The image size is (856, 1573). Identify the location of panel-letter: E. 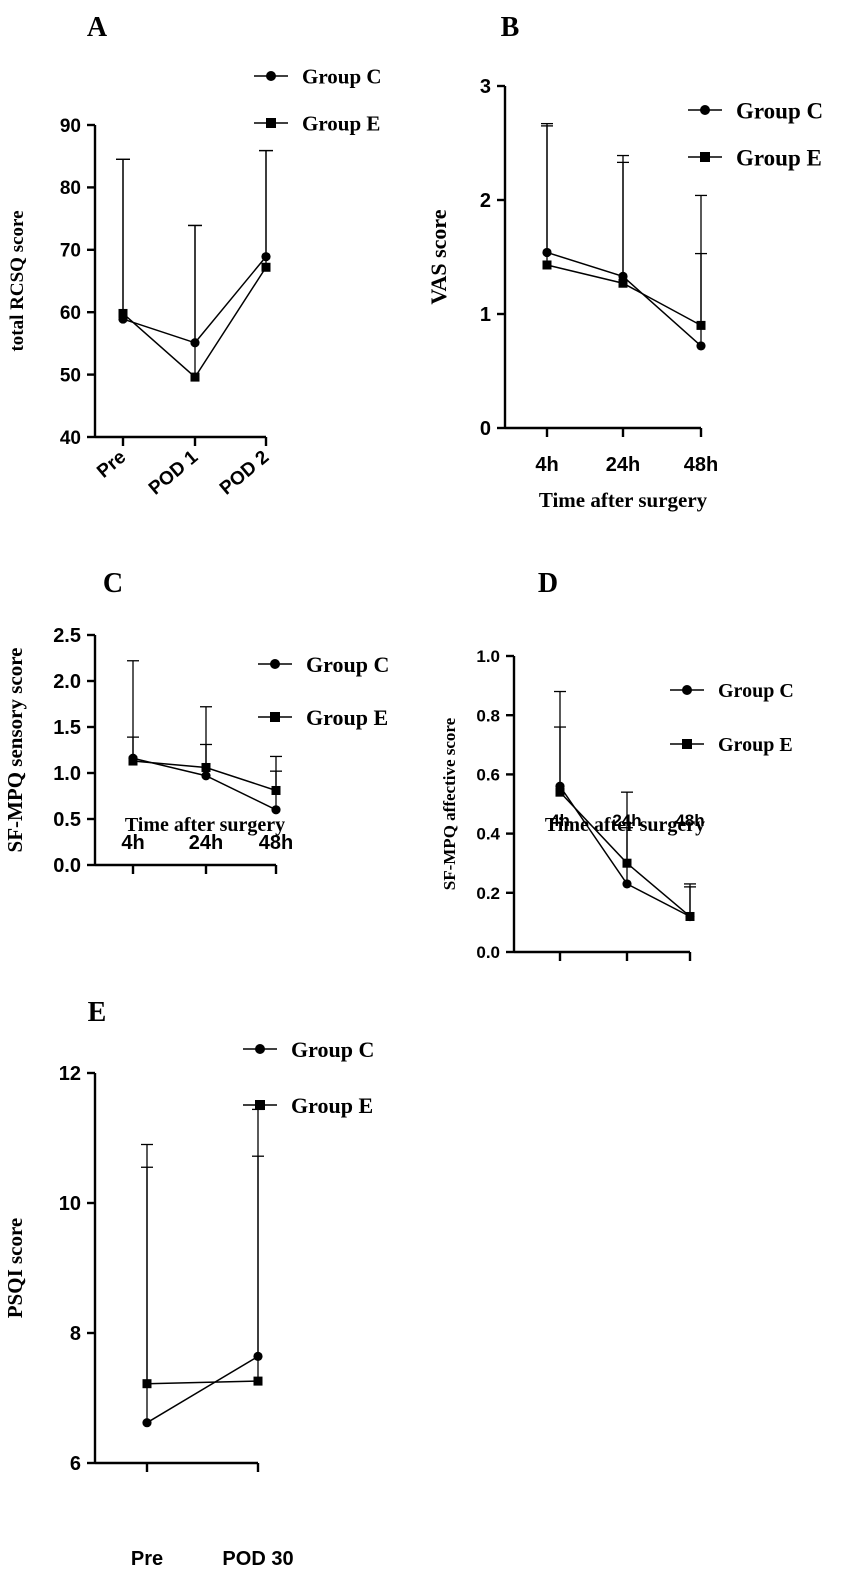
(97, 1012).